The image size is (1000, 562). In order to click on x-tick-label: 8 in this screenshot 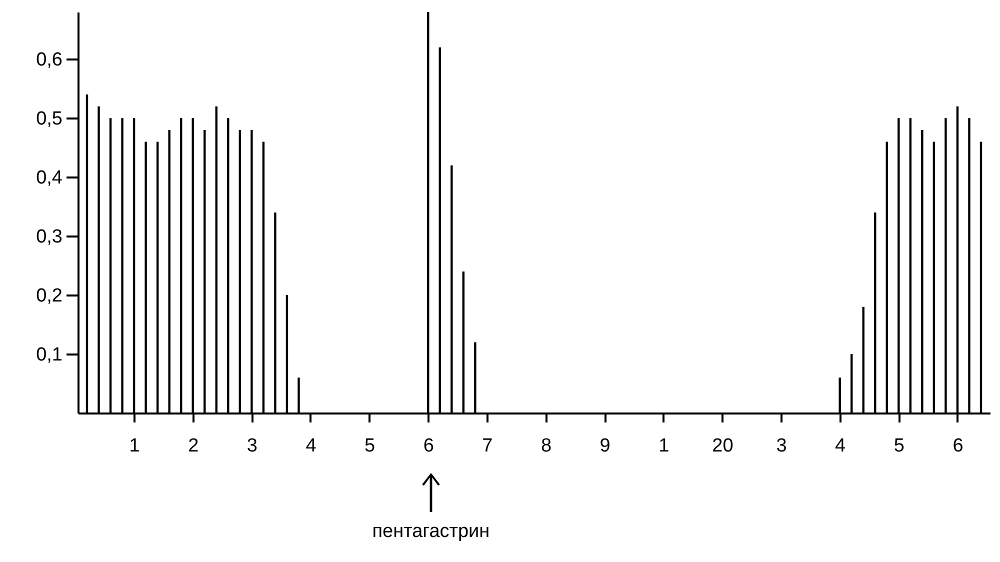, I will do `click(546, 446)`.